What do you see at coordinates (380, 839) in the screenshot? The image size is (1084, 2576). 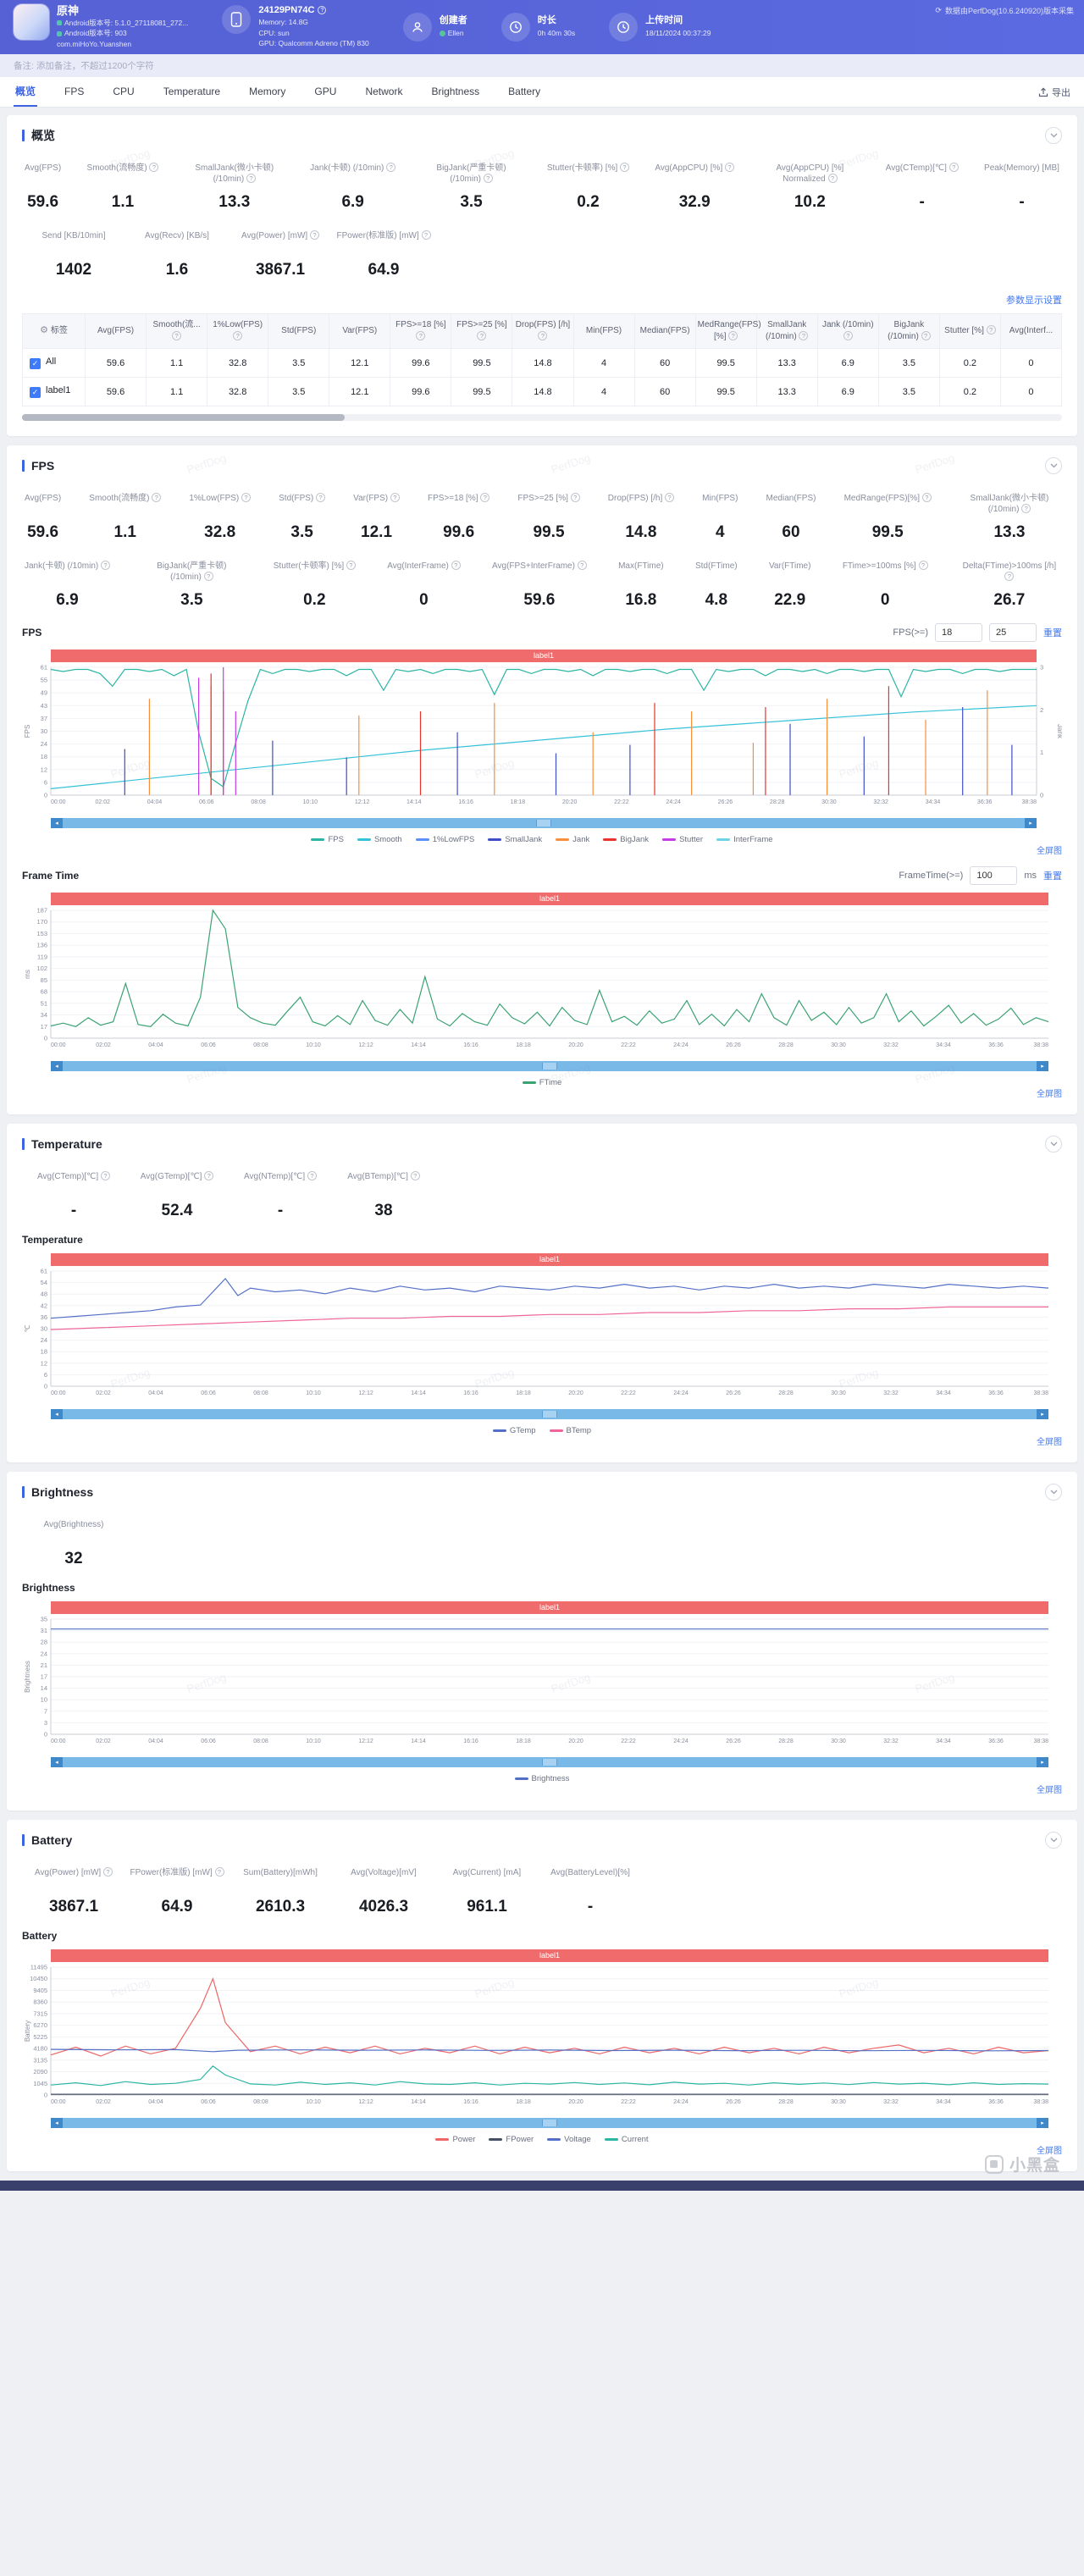 I see `legend-item: Smooth` at bounding box center [380, 839].